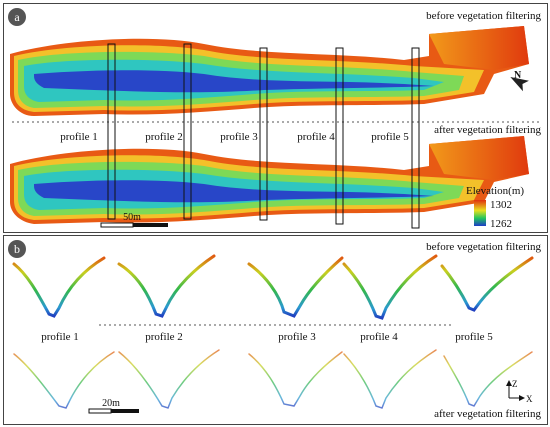  I want to click on svg-text: a, so click(17, 17).